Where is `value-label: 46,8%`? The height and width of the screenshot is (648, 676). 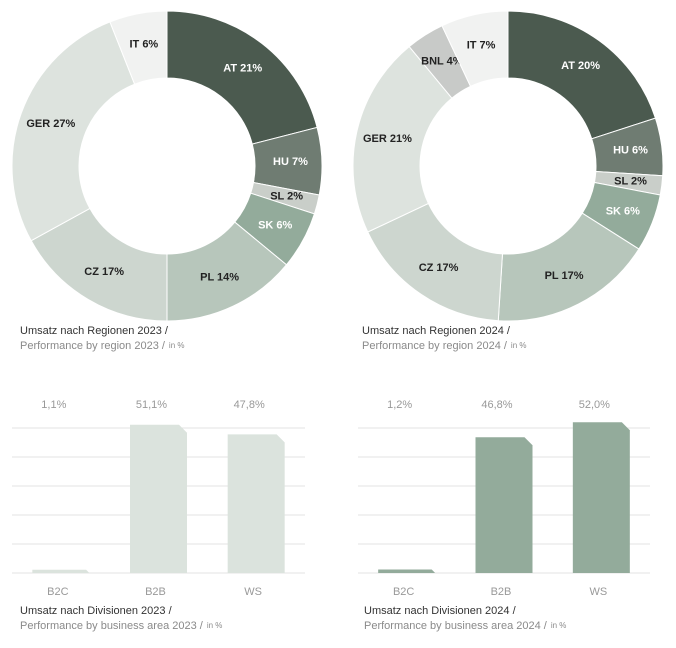
value-label: 46,8% is located at coordinates (496, 405).